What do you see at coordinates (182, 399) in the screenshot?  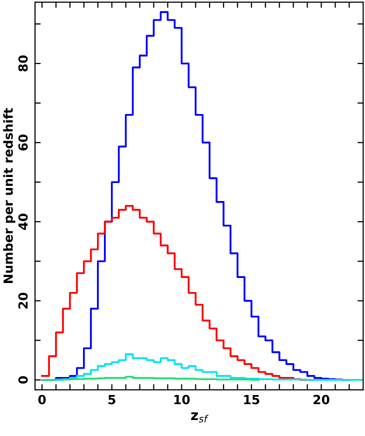 I see `x-tick-label: 10` at bounding box center [182, 399].